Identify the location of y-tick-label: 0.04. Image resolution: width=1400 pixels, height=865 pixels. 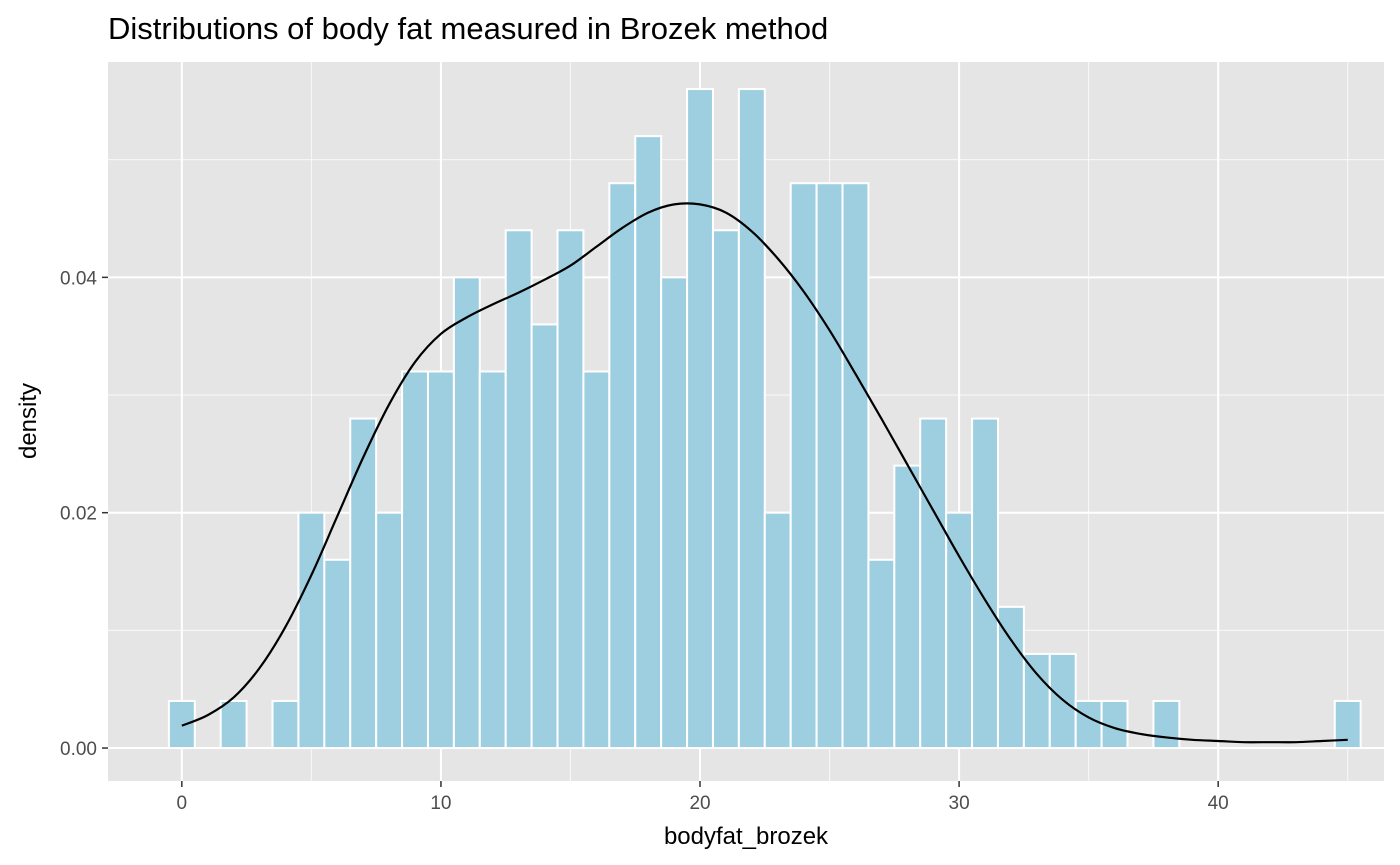
(78, 278).